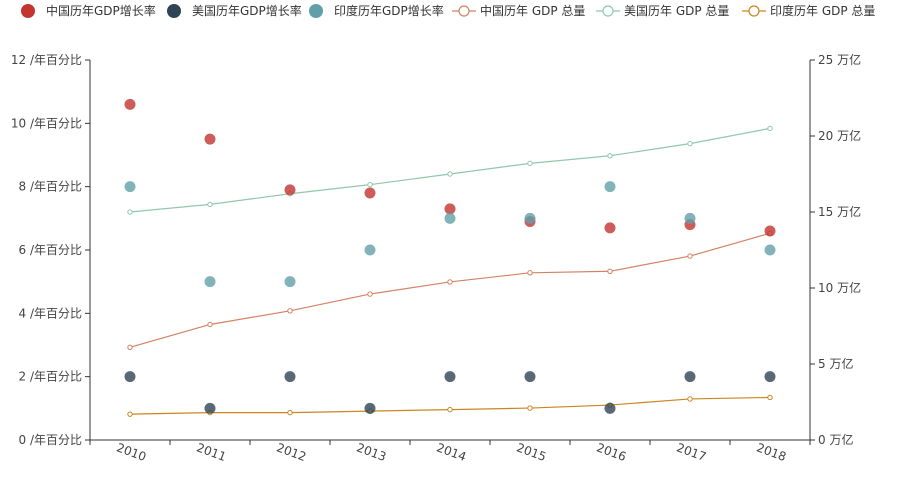  I want to click on legend-item-0: 中国历年GDP增长率, so click(88, 10).